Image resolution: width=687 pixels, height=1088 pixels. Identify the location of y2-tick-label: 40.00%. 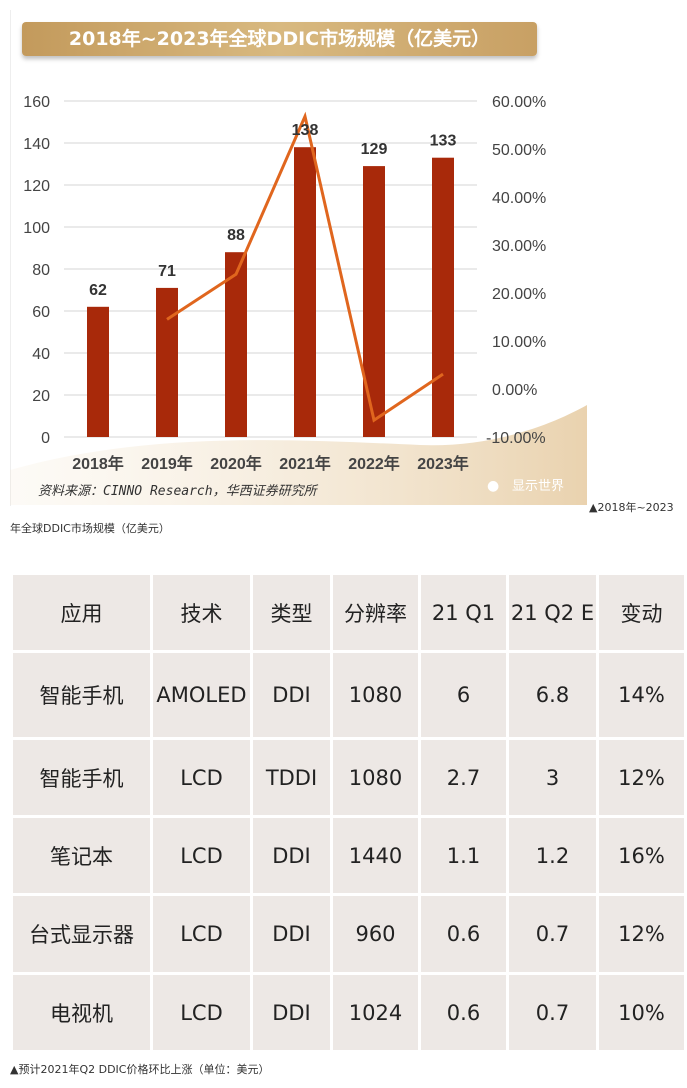
(519, 198).